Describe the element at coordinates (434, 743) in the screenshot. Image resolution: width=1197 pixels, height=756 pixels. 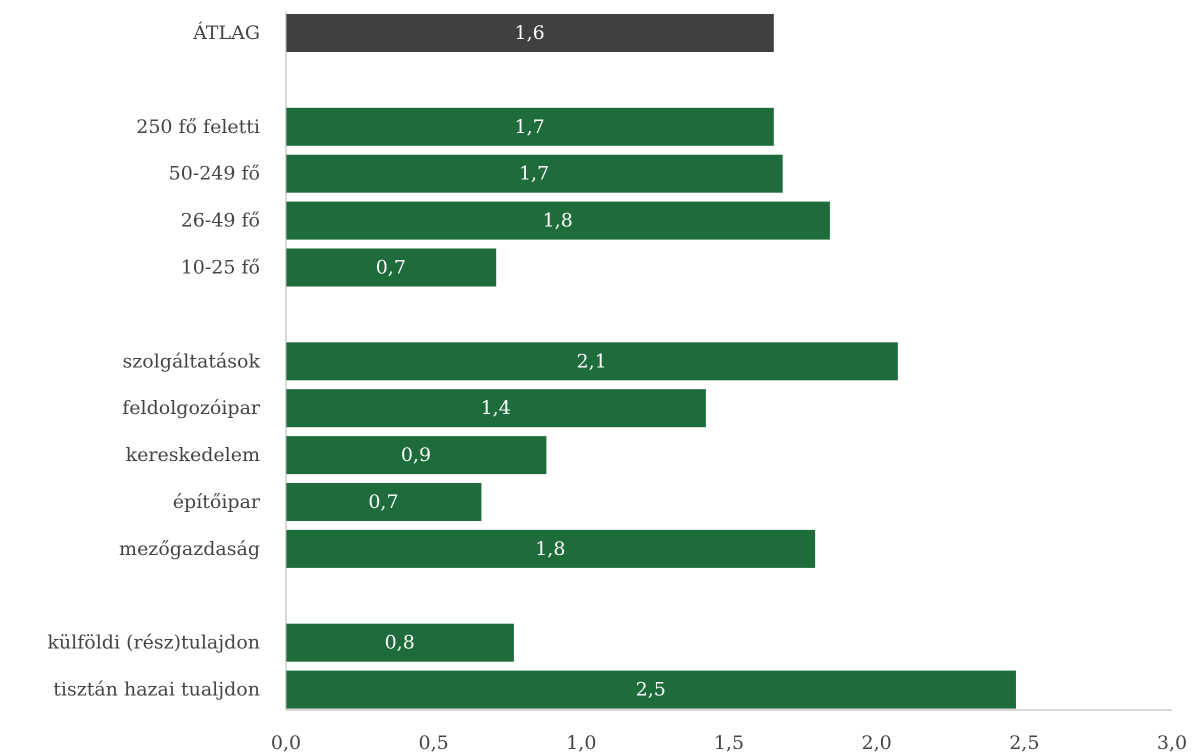
I see `x-tick-label-1: 0,5` at that location.